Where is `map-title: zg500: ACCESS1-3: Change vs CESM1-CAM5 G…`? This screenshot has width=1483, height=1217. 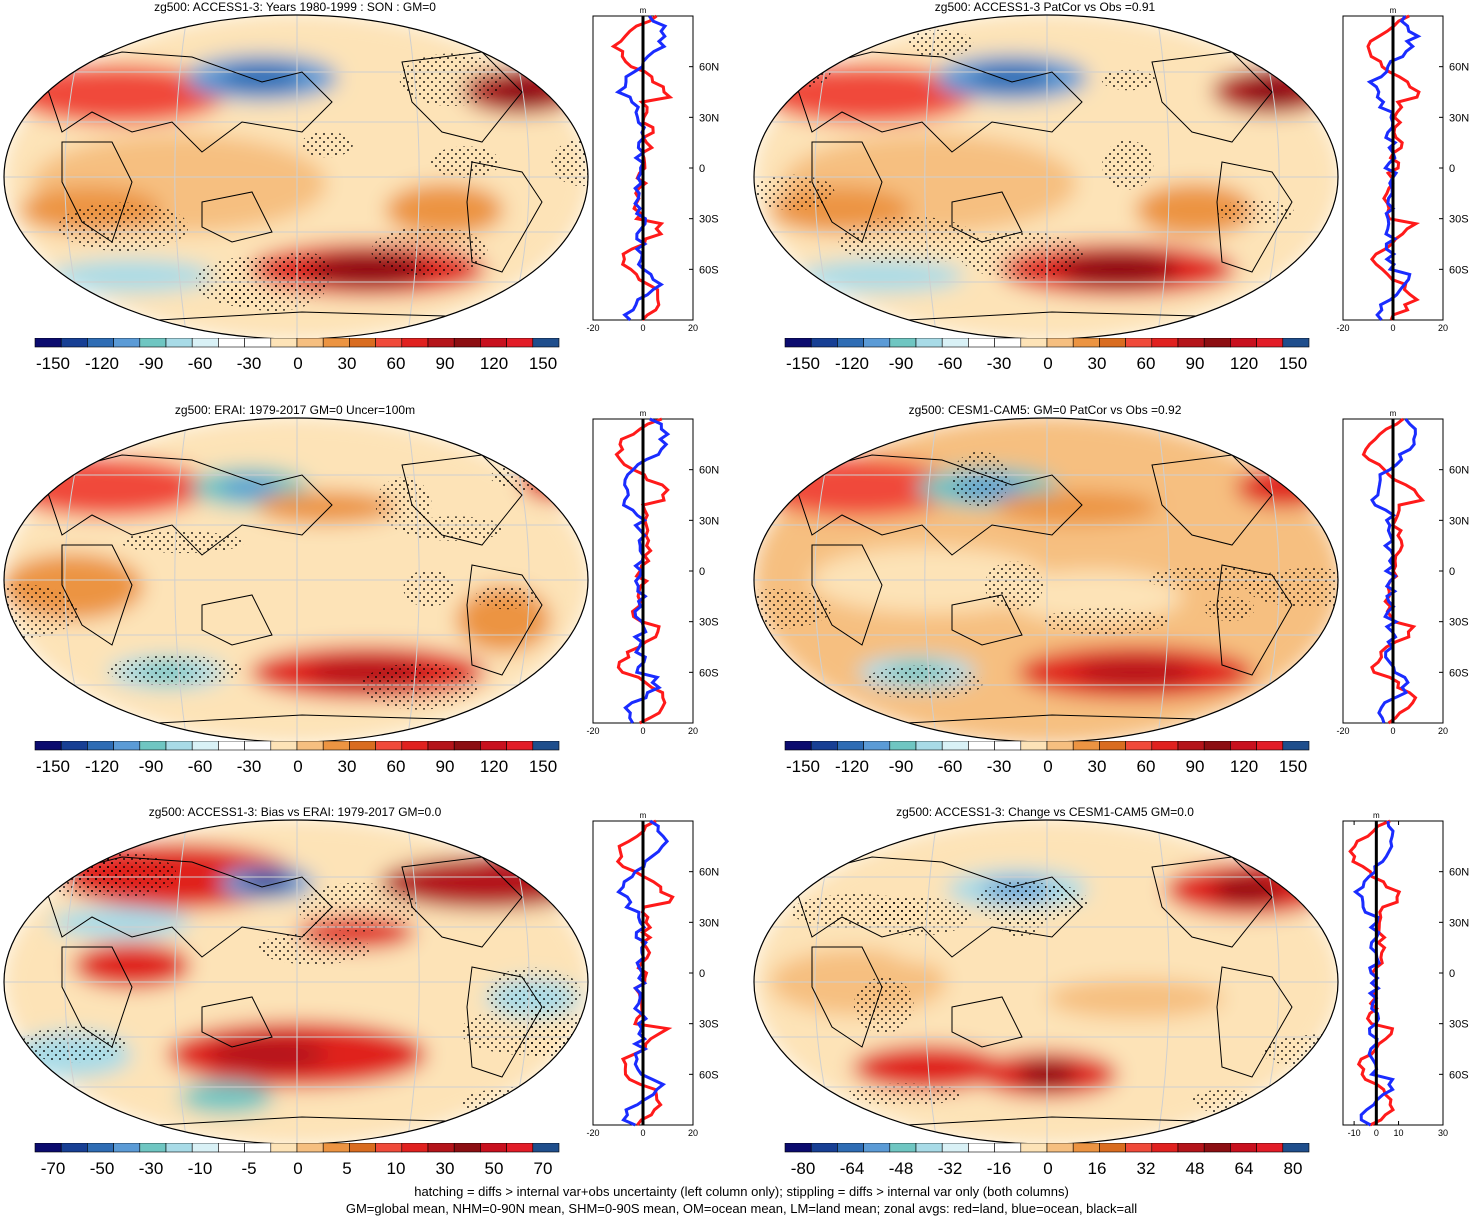 map-title: zg500: ACCESS1-3: Change vs CESM1-CAM5 G… is located at coordinates (1045, 812).